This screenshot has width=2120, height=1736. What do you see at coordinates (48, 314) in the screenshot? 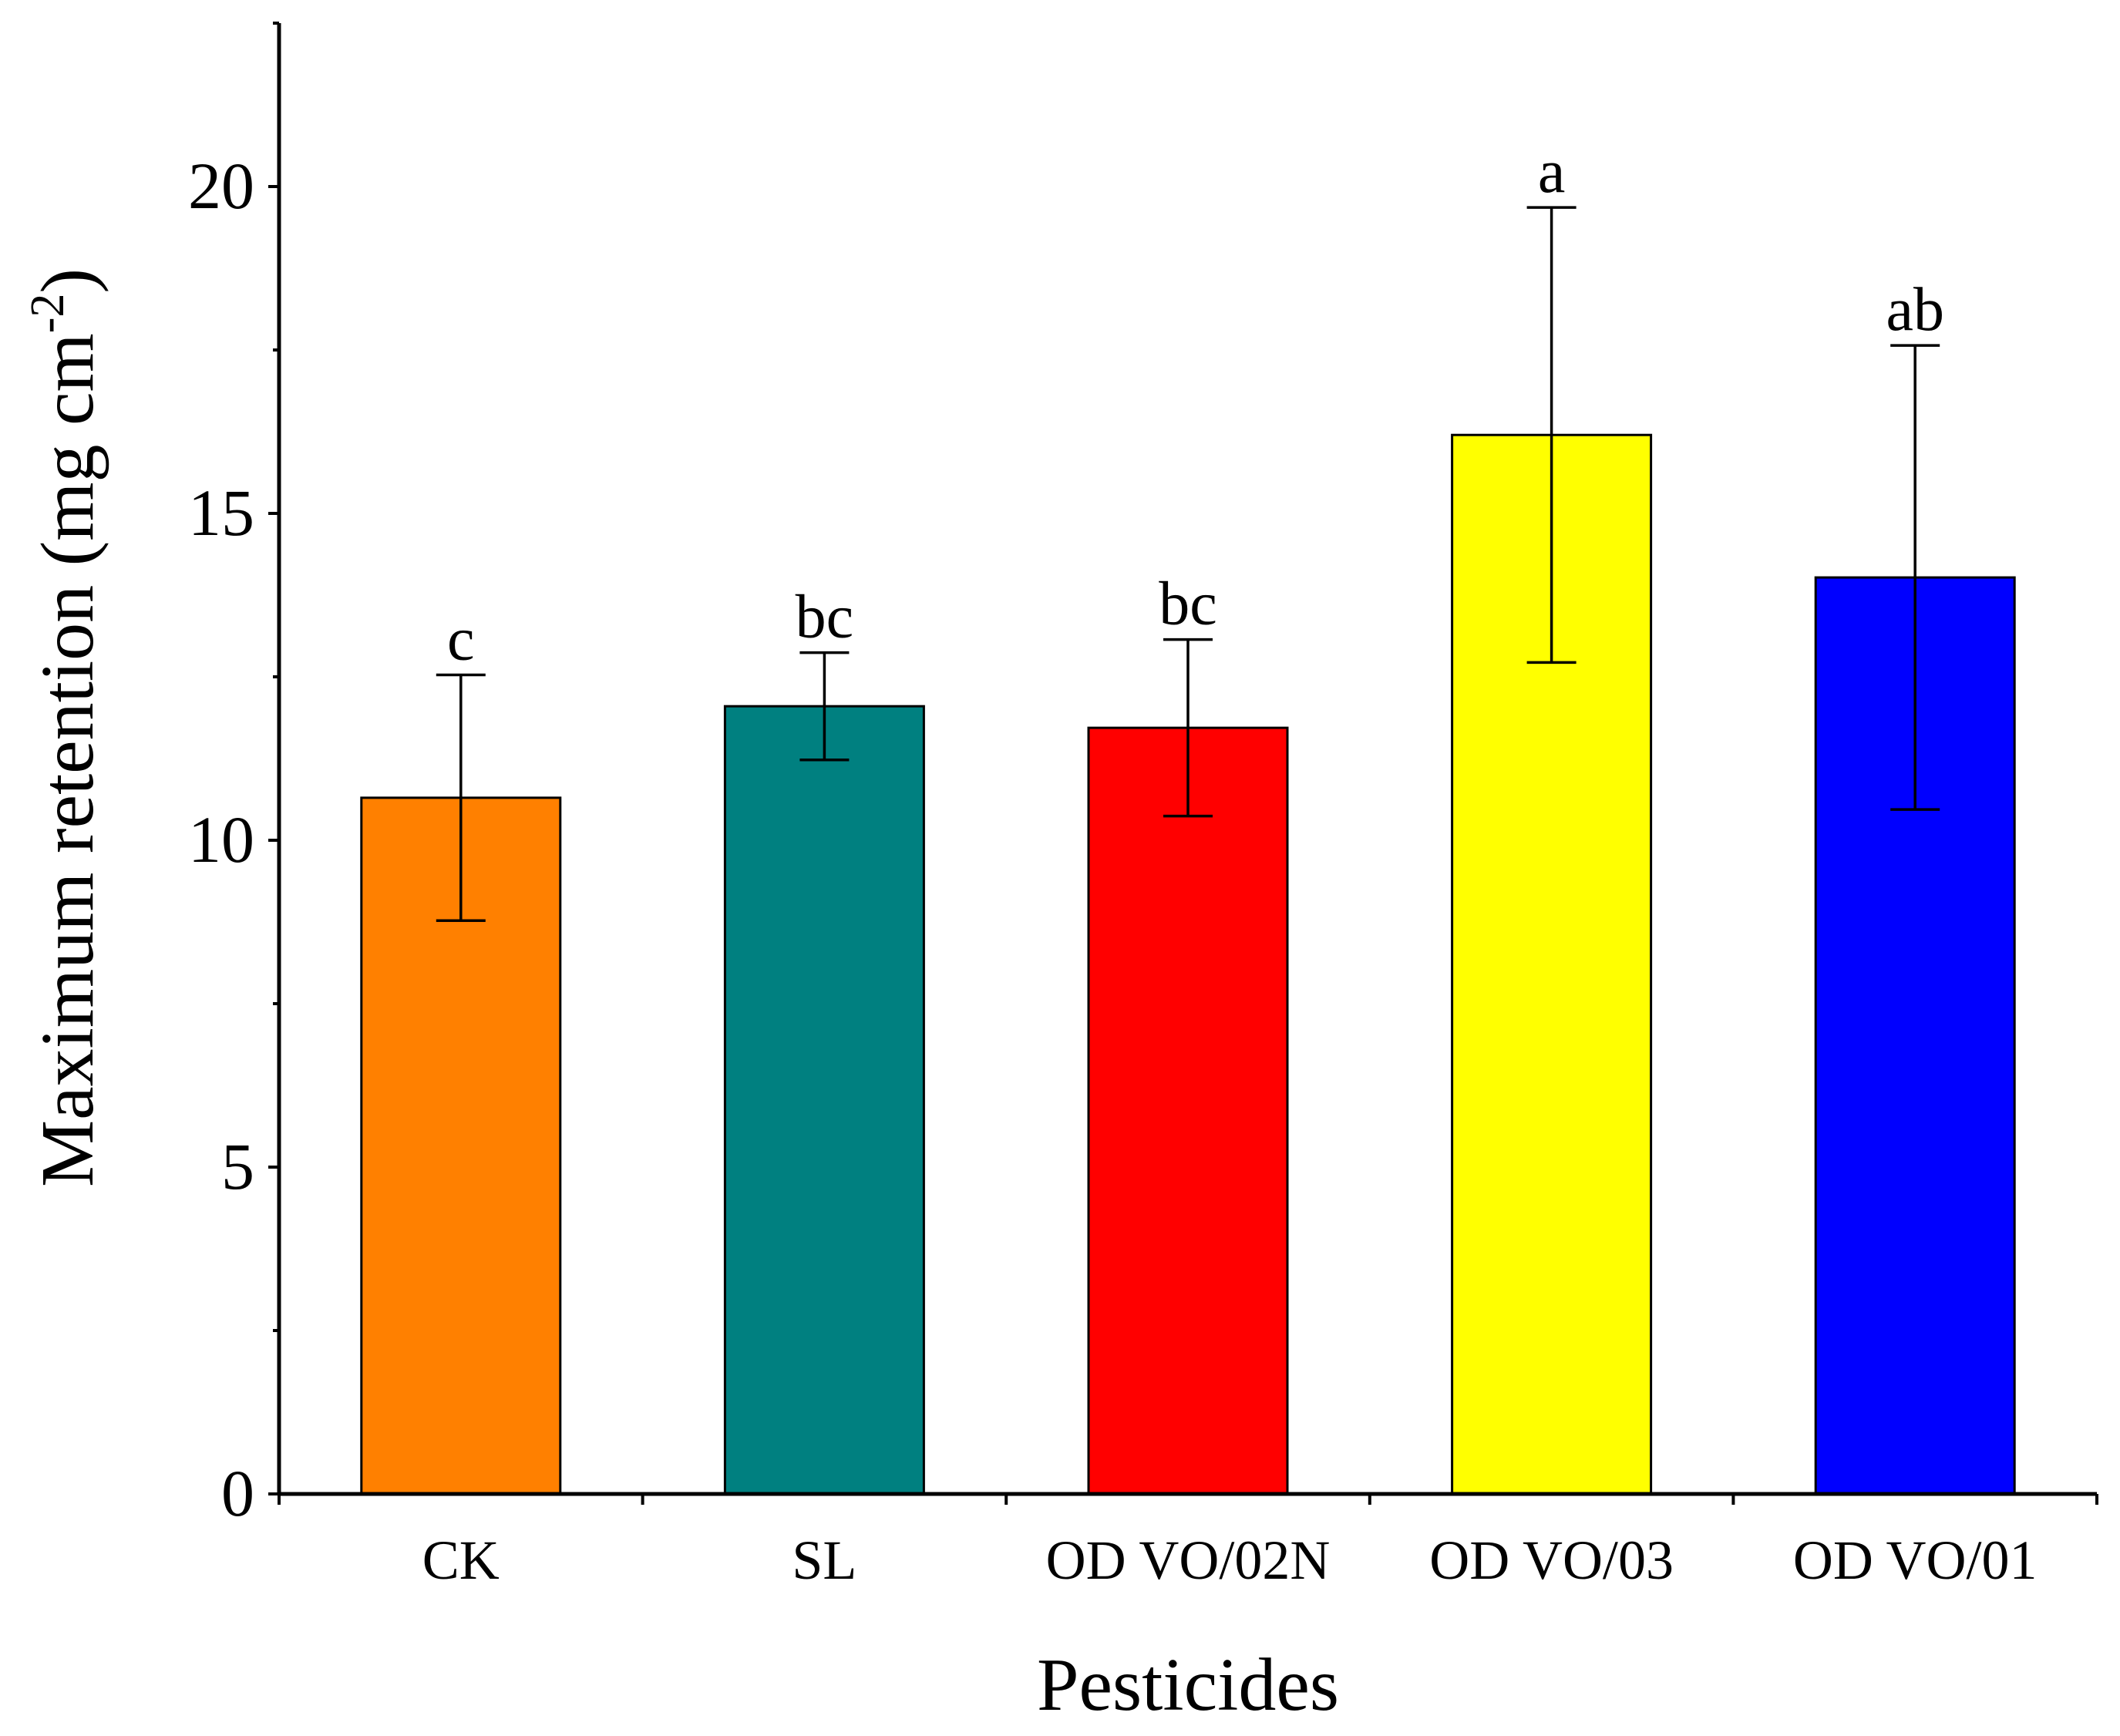
I see `y-axis-title-superscript: -2` at bounding box center [48, 314].